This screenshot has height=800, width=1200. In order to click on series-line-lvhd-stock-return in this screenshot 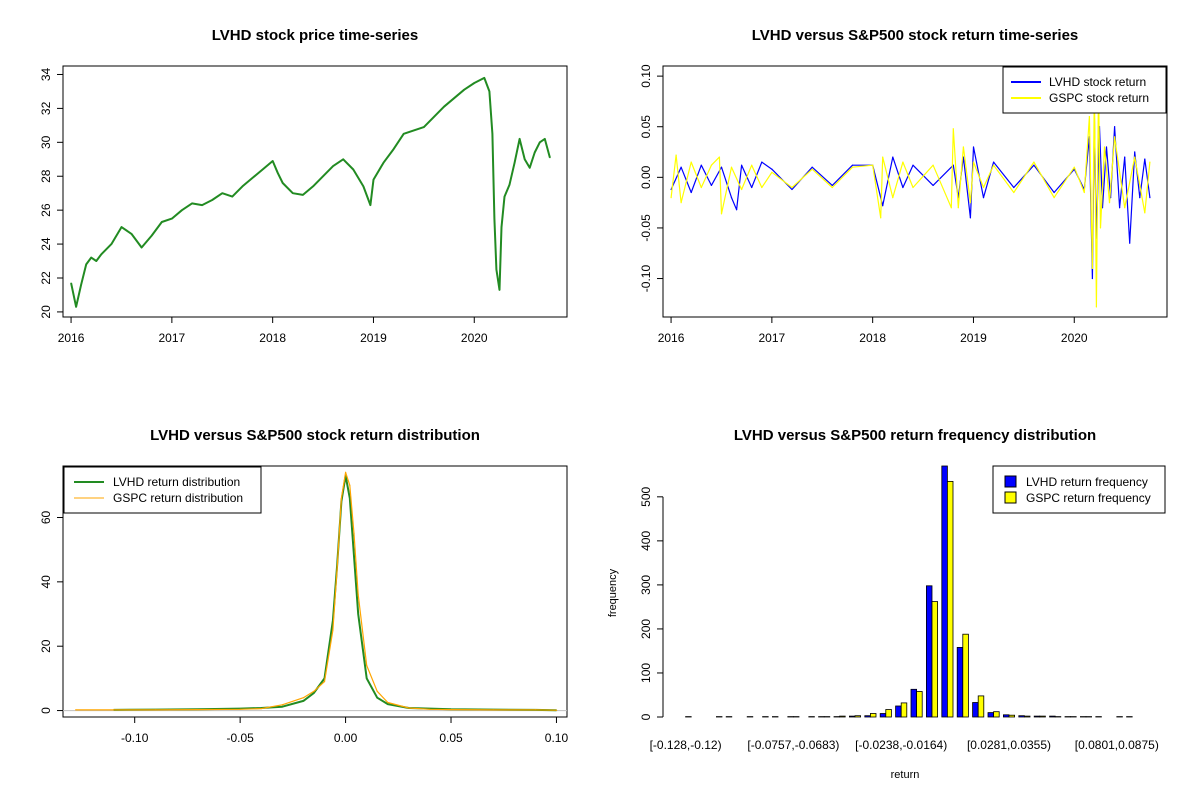, I will do `click(910, 197)`.